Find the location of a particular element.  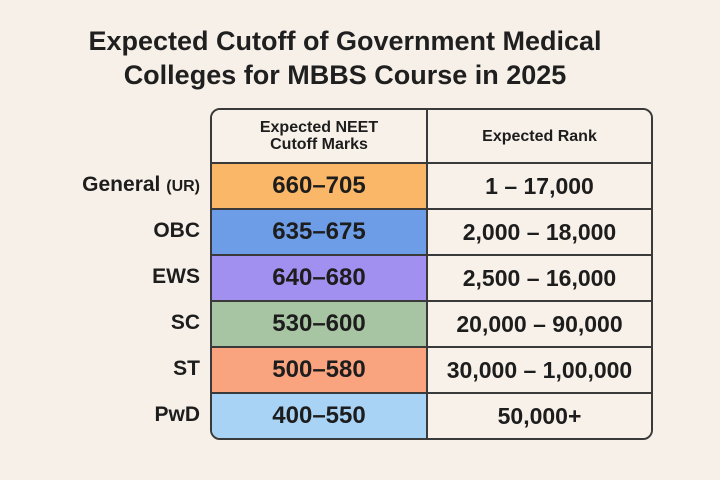

category-label: EWS is located at coordinates (120, 277).